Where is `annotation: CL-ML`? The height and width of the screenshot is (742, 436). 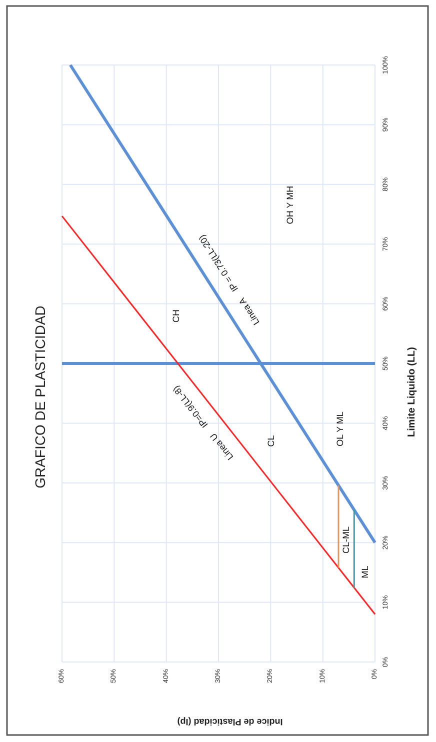
annotation: CL-ML is located at coordinates (346, 540).